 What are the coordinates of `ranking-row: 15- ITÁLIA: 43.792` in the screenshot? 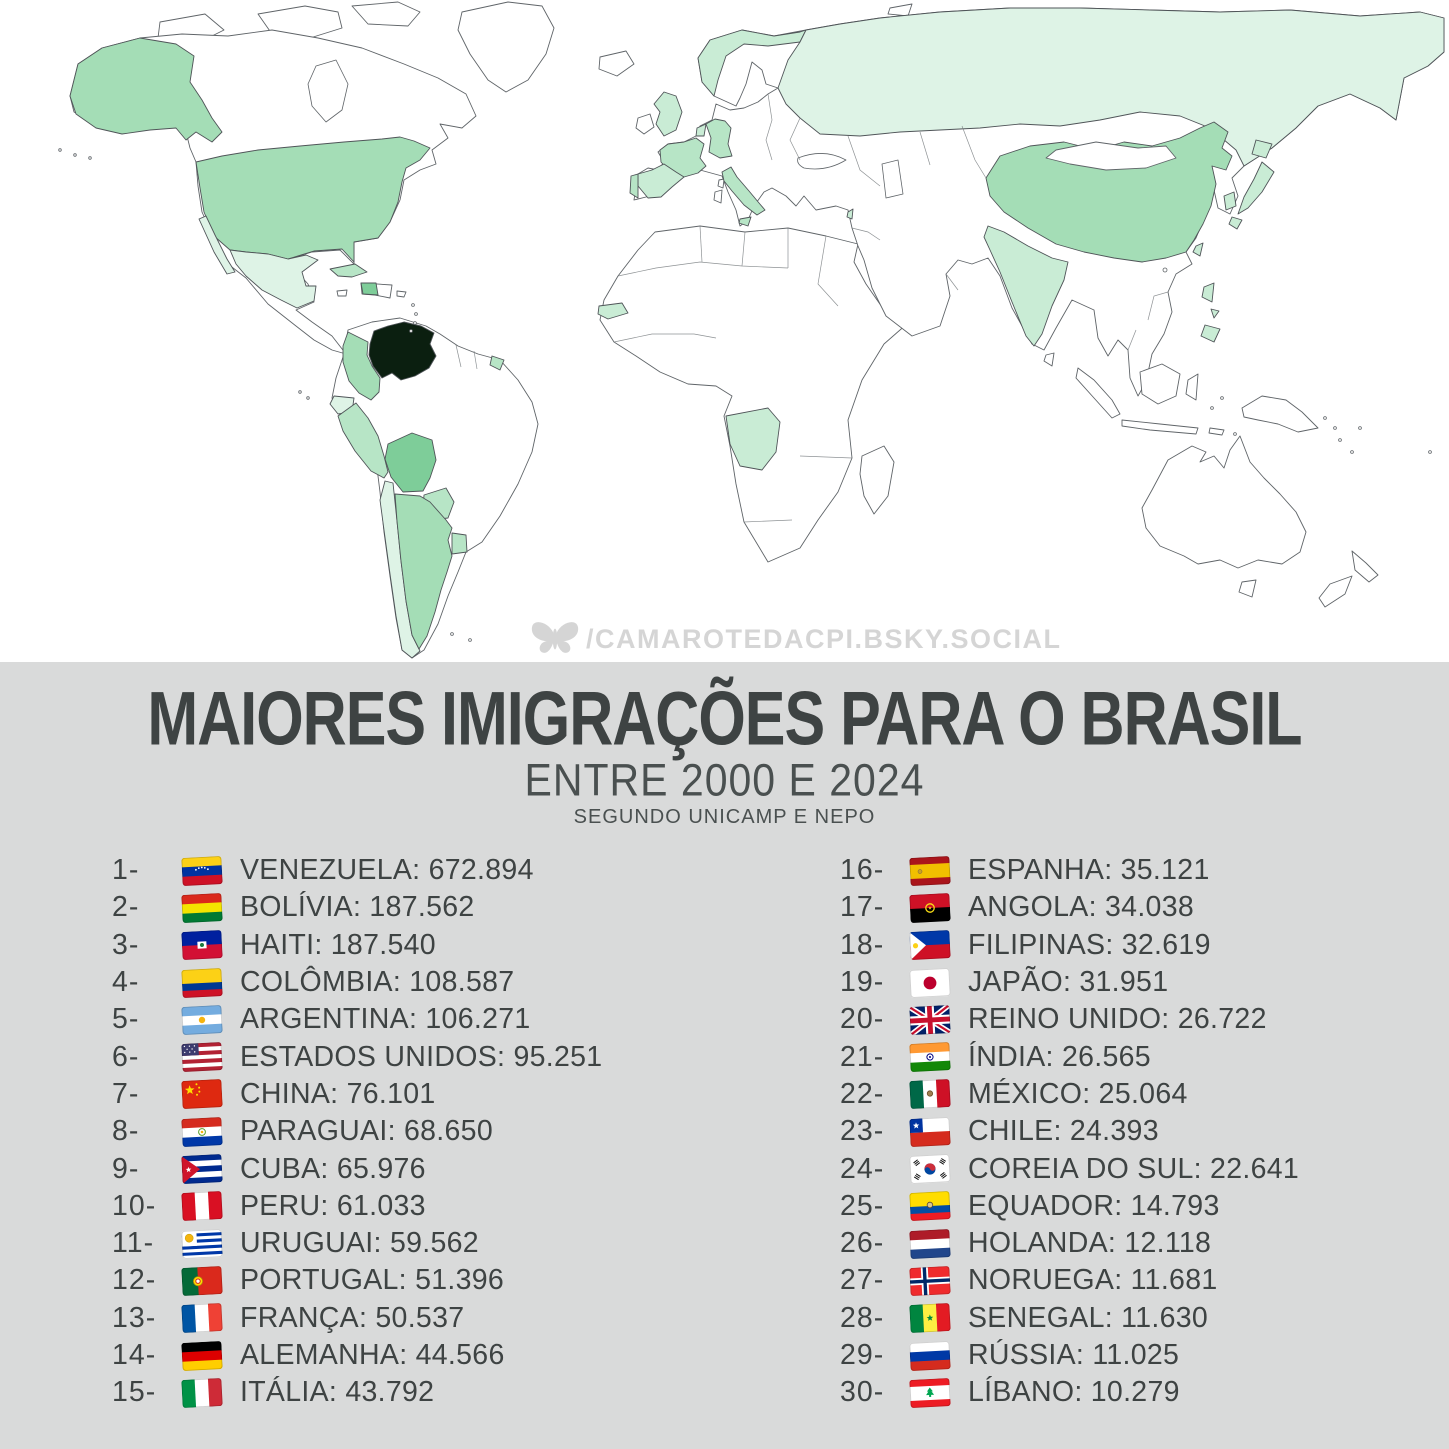 It's located at (422, 1392).